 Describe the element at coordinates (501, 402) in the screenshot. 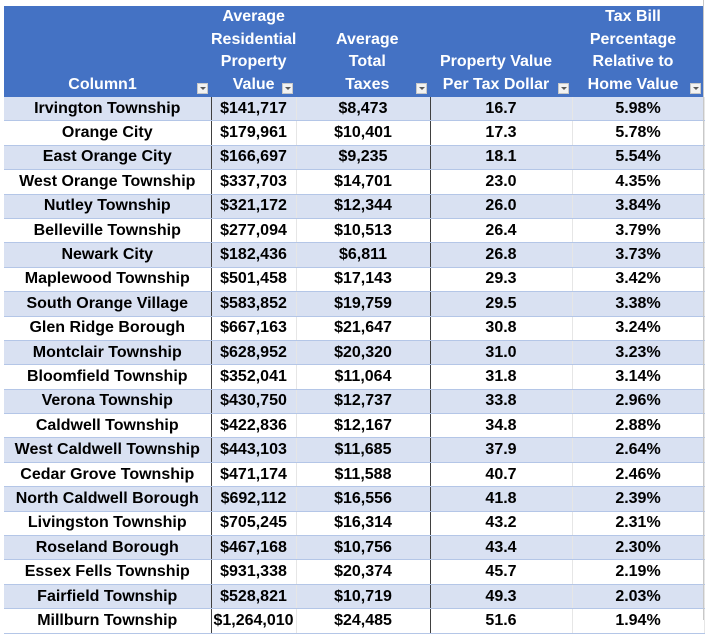

I see `cell-value-per-tax-dollar: 33.8` at that location.